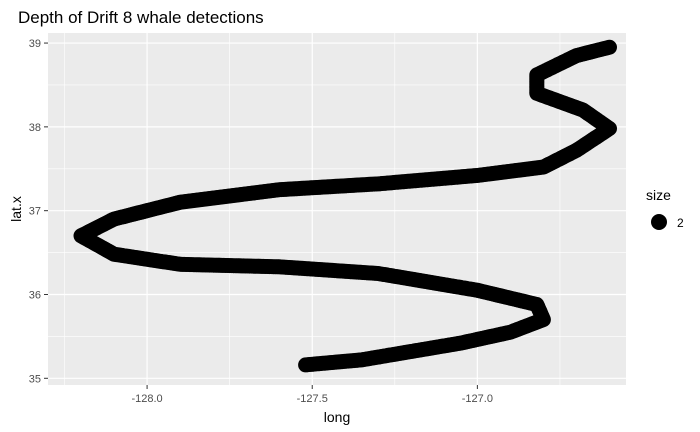 The width and height of the screenshot is (700, 432). I want to click on y-tick-label: 36, so click(35, 295).